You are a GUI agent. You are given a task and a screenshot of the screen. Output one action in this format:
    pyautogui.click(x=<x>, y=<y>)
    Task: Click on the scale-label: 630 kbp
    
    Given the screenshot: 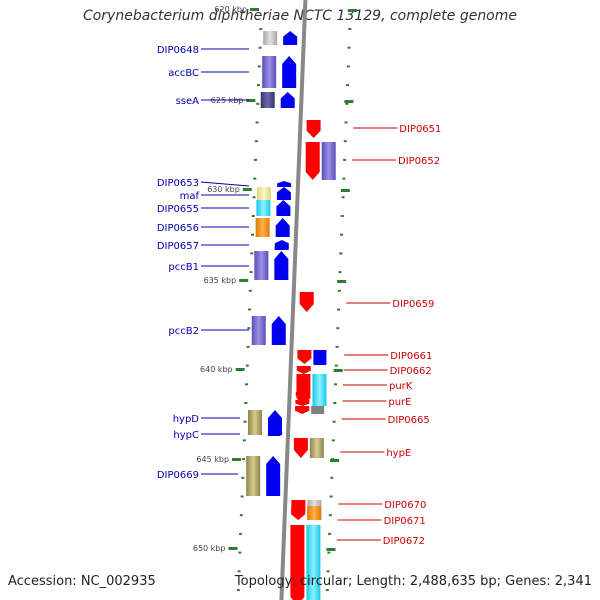 What is the action you would take?
    pyautogui.click(x=223, y=189)
    